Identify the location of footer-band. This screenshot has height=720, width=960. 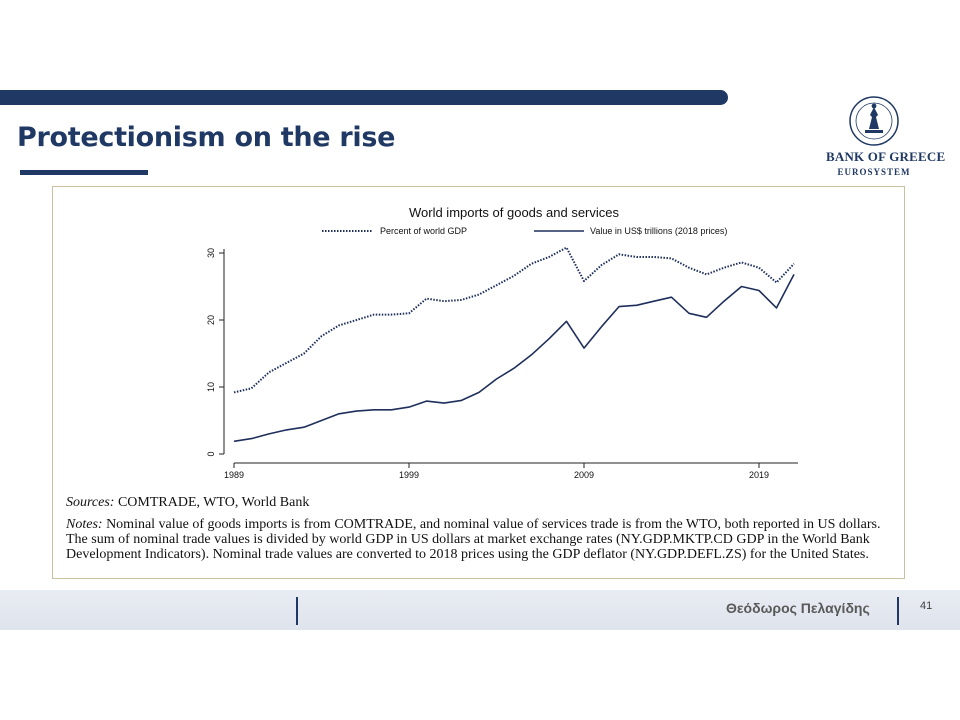
(480, 610).